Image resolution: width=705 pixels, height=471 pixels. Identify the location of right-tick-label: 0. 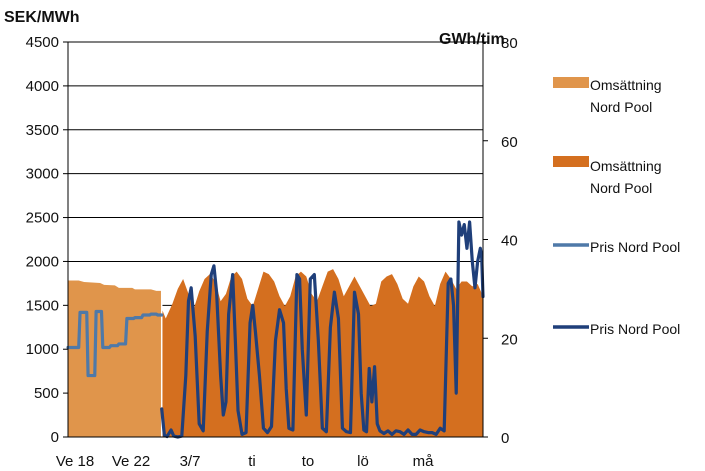
(505, 438).